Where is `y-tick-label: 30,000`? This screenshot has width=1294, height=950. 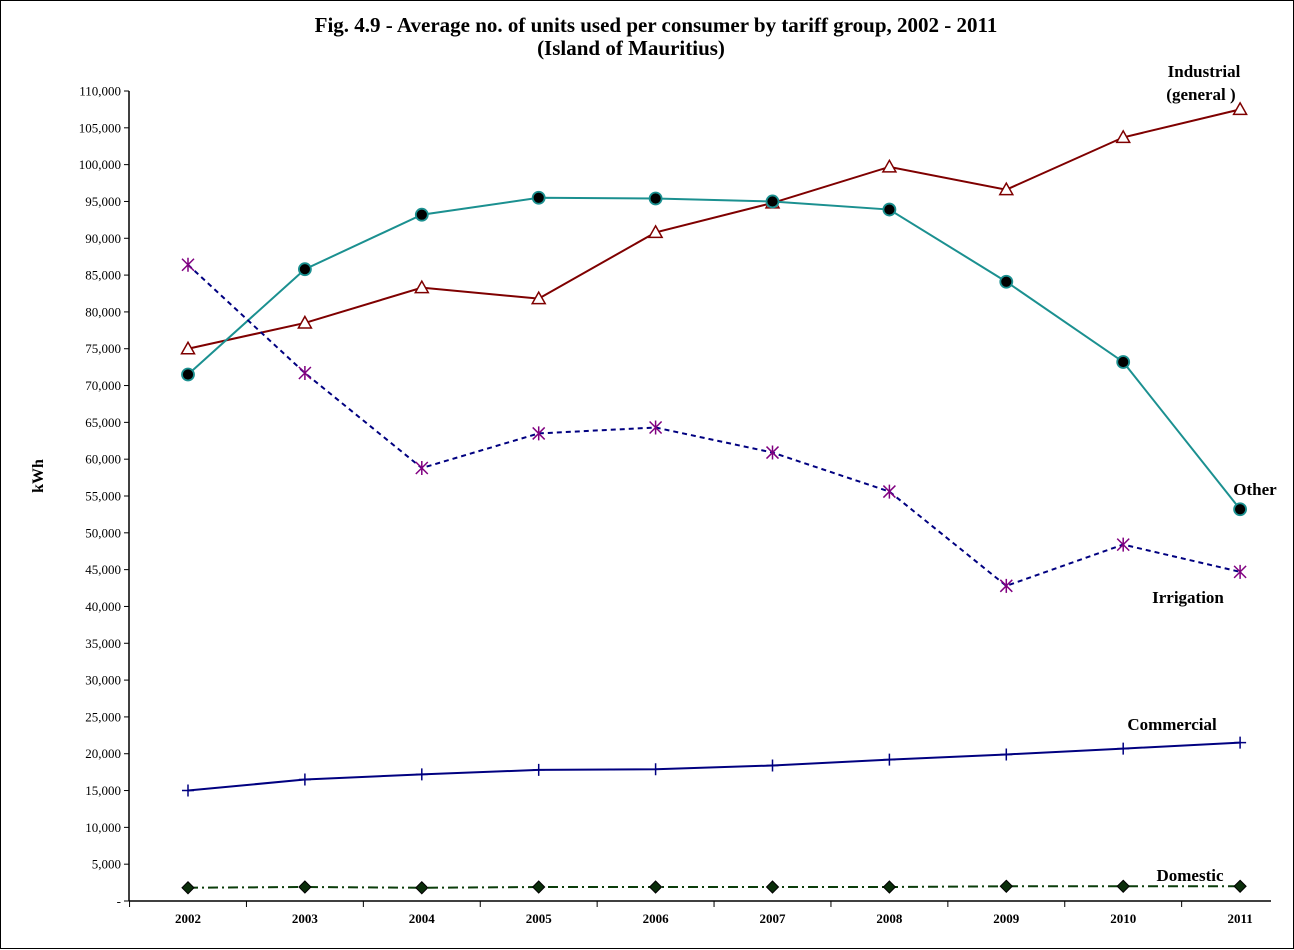
y-tick-label: 30,000 is located at coordinates (103, 680).